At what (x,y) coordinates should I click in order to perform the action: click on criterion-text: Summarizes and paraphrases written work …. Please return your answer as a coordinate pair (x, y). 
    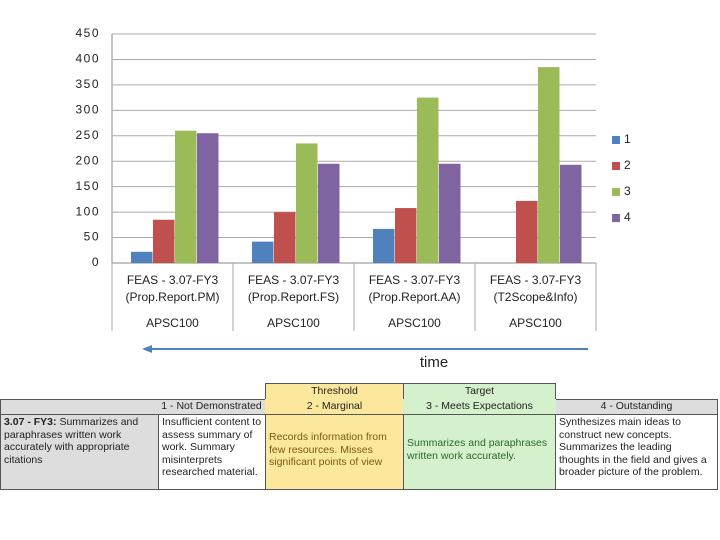
    Looking at the image, I should click on (71, 441).